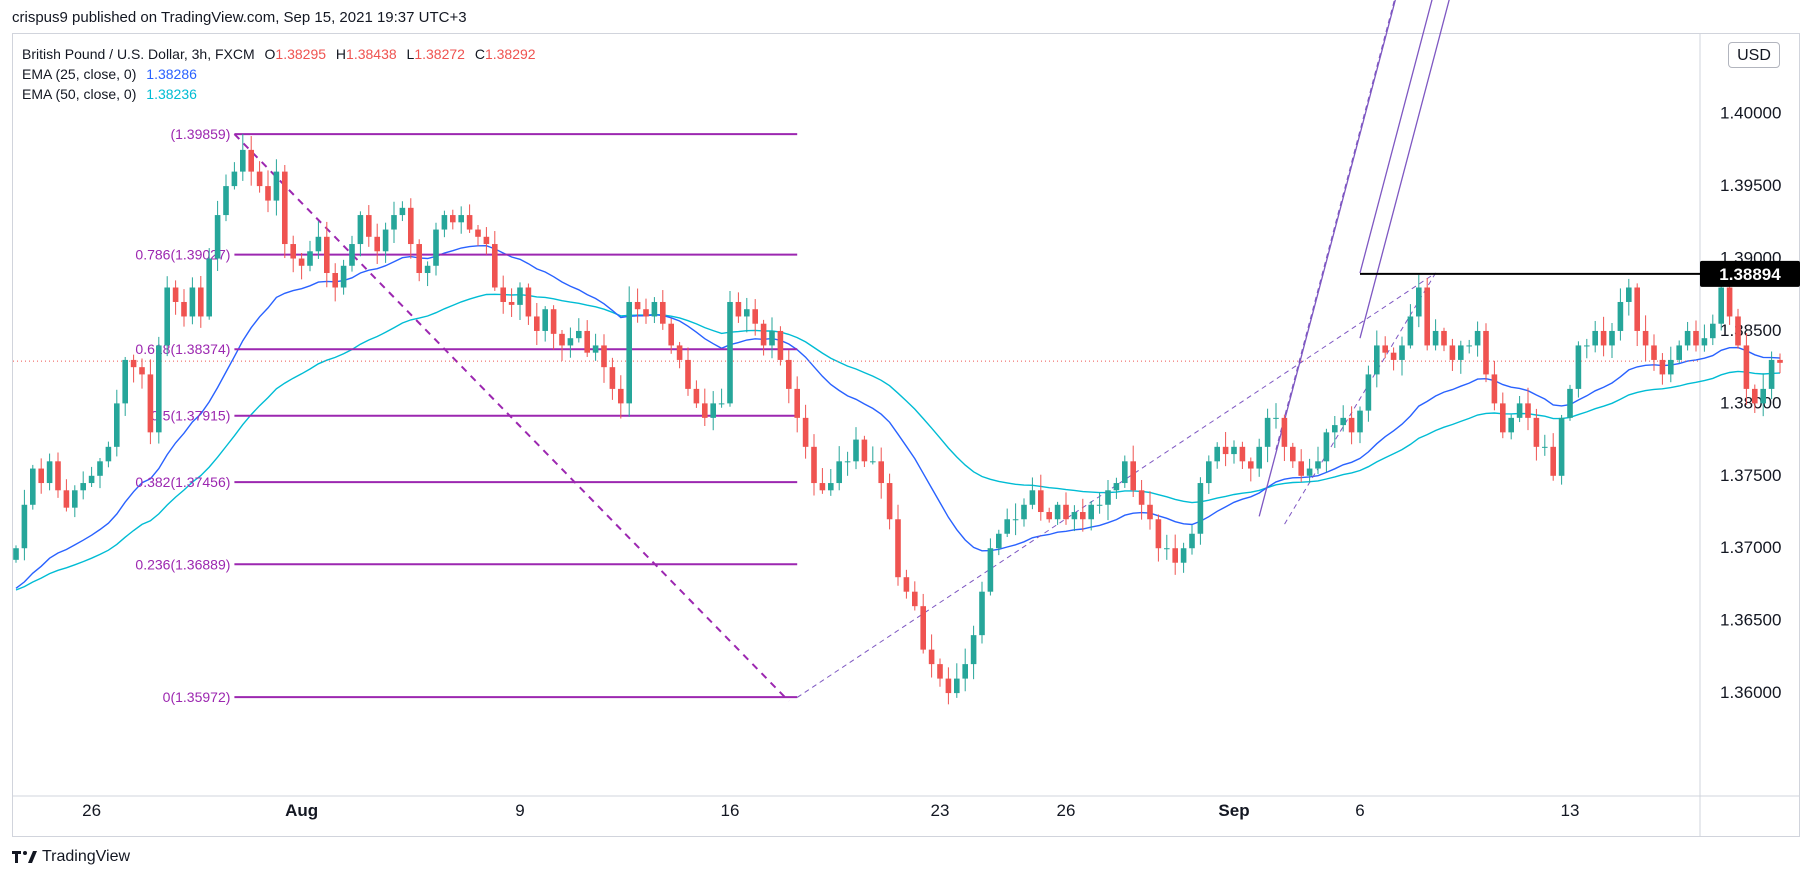  Describe the element at coordinates (1570, 810) in the screenshot. I see `x-tick-label: 13` at that location.